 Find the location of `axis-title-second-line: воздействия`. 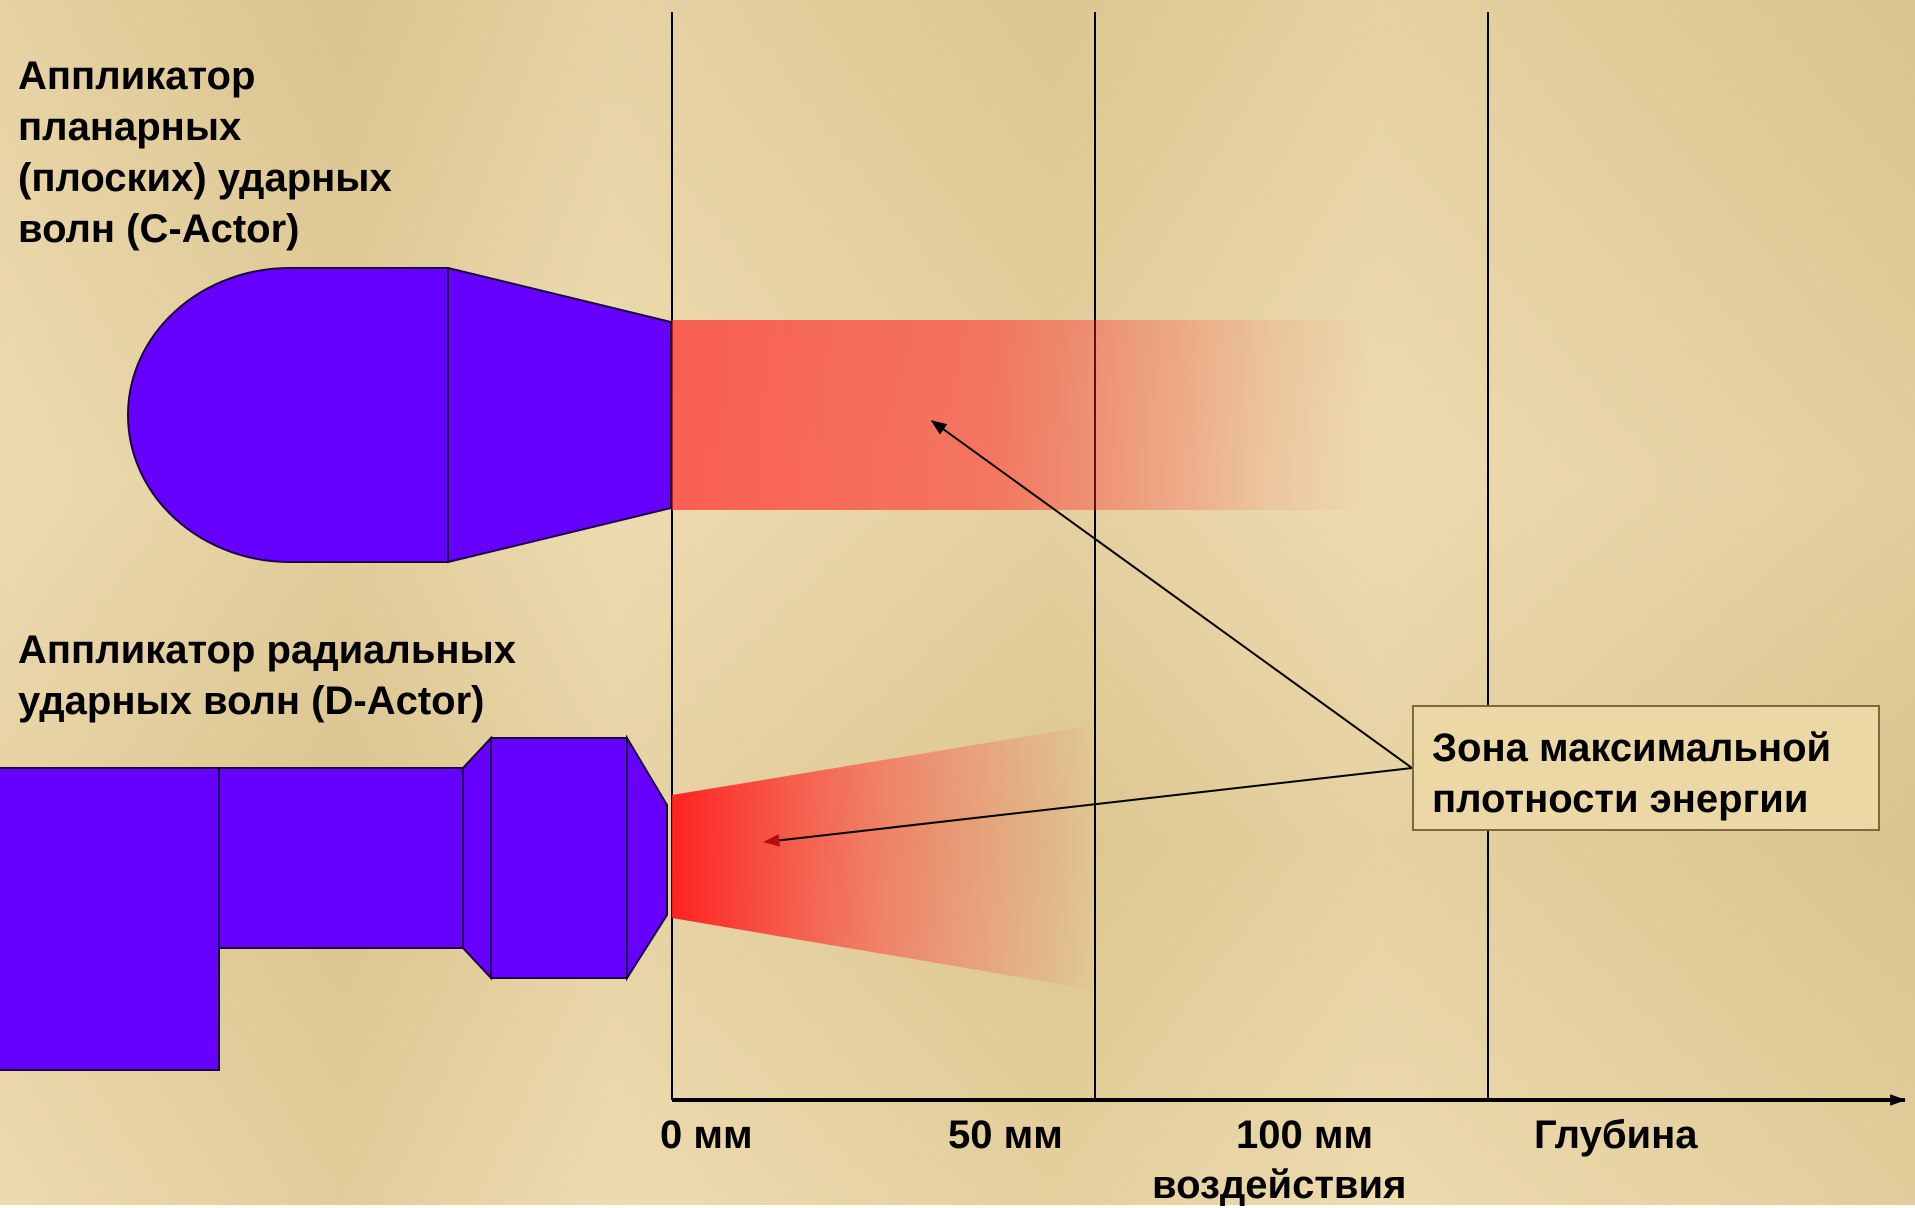

axis-title-second-line: воздействия is located at coordinates (1279, 1185).